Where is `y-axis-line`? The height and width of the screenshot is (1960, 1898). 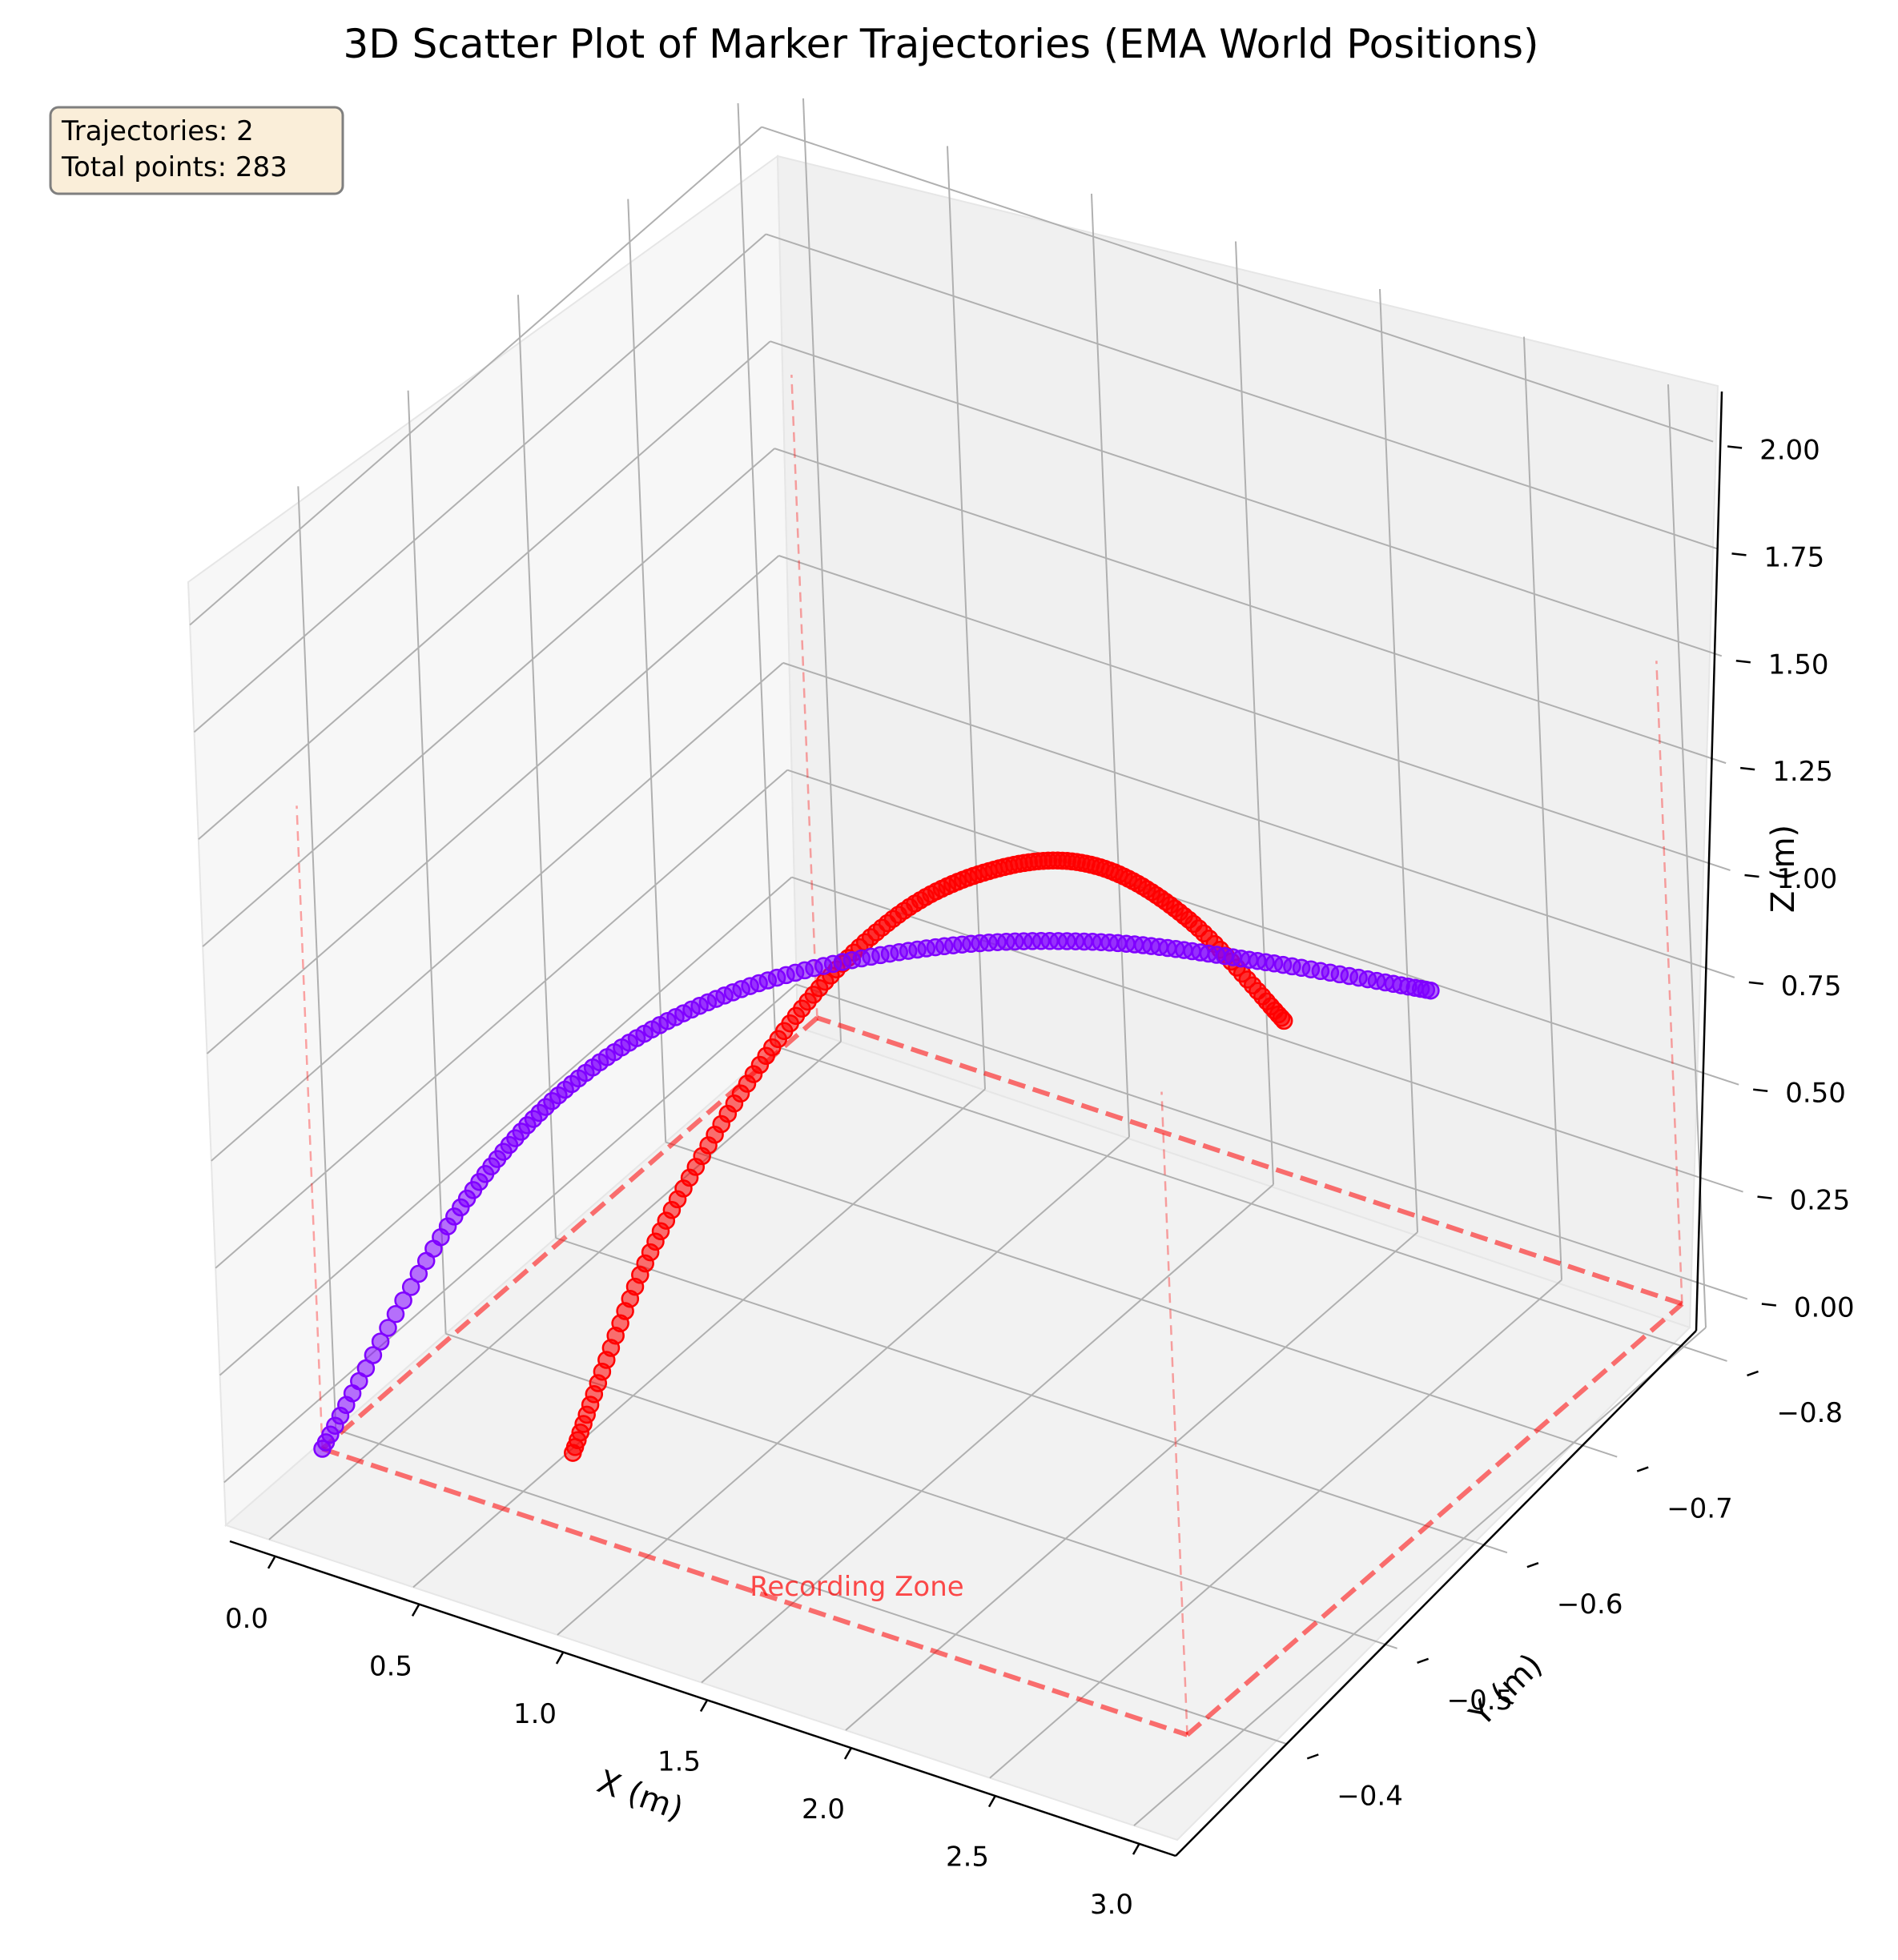 y-axis-line is located at coordinates (1436, 1594).